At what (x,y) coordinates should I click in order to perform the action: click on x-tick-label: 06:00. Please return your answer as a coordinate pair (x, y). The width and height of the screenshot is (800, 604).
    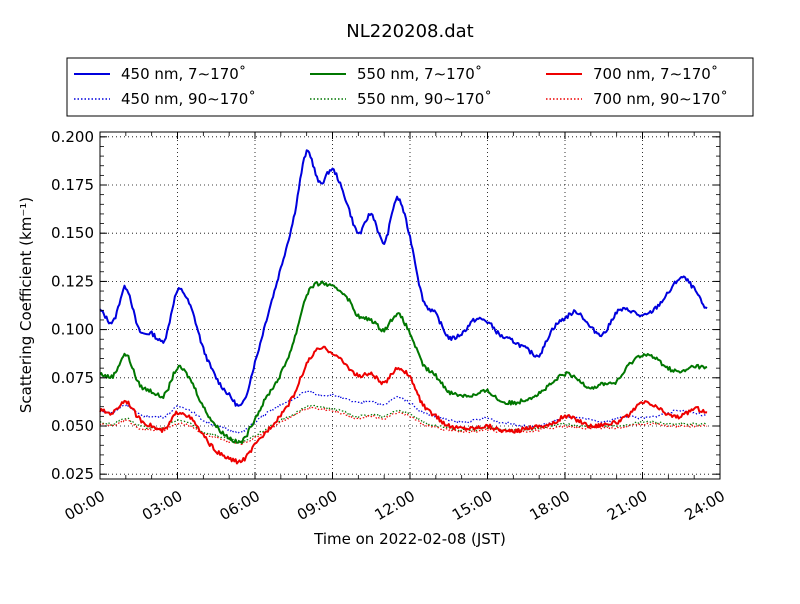
    Looking at the image, I should click on (240, 505).